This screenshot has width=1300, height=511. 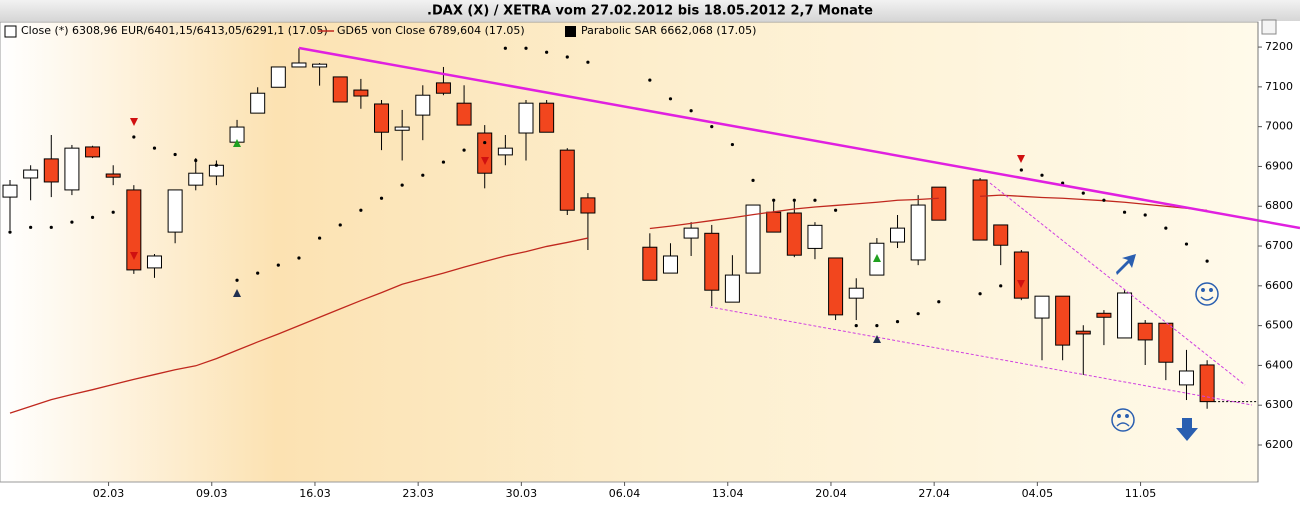 I want to click on scroll-button, so click(x=1269, y=27).